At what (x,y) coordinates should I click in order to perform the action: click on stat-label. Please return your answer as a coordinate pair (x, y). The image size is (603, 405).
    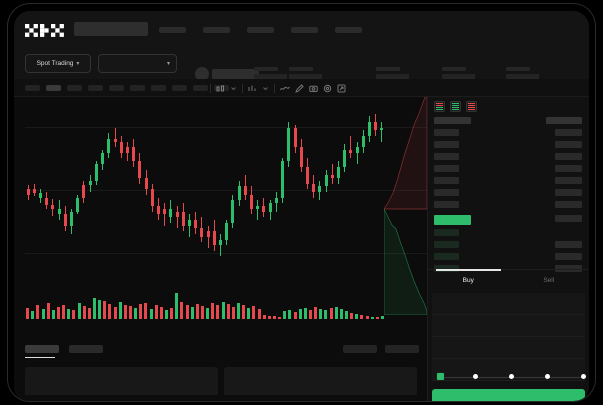
    Looking at the image, I should click on (518, 69).